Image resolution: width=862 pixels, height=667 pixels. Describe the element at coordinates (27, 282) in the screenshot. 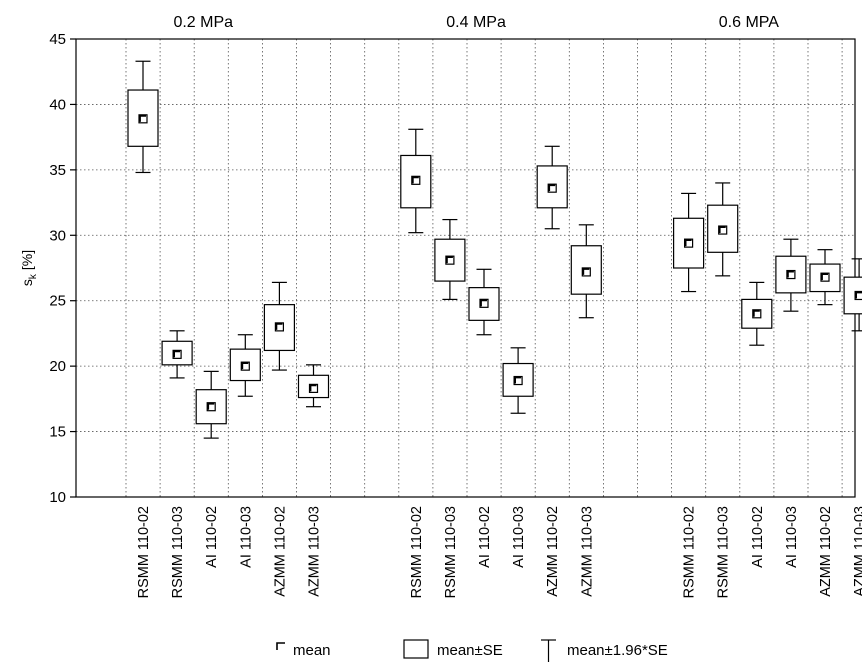

I see `y-axis-label-main: s` at that location.